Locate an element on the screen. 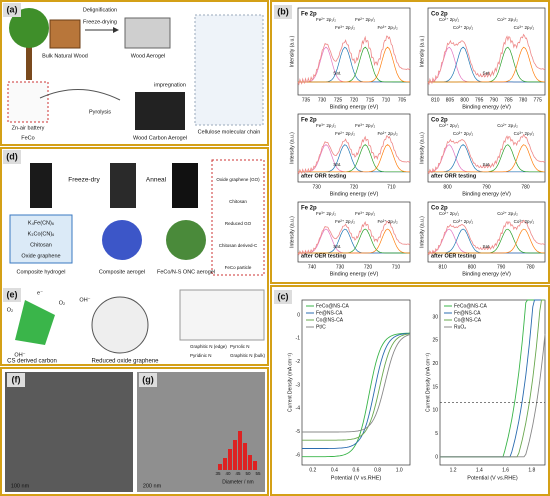 The width and height of the screenshot is (550, 496). panel-label: (f) is located at coordinates (16, 379).